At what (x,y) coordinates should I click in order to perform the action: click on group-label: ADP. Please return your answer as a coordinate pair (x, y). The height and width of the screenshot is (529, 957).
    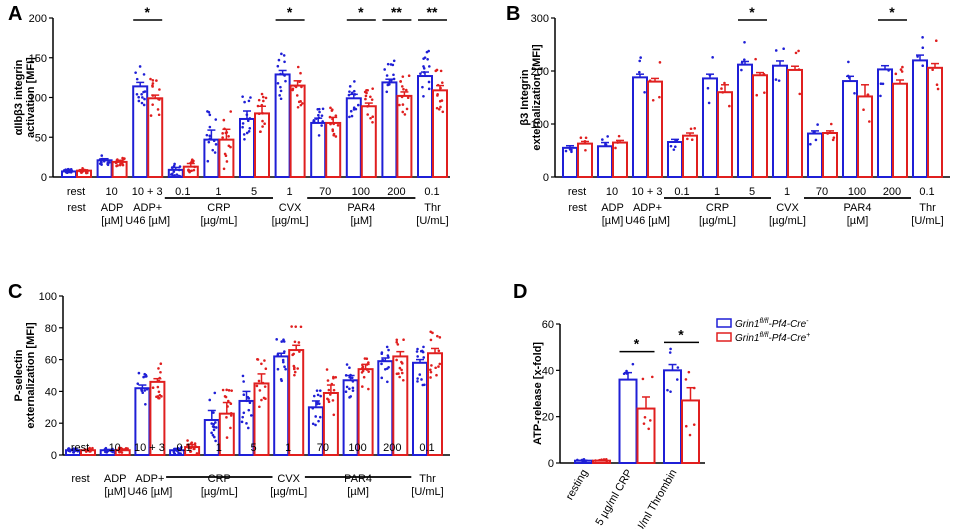
    Looking at the image, I should click on (112, 208).